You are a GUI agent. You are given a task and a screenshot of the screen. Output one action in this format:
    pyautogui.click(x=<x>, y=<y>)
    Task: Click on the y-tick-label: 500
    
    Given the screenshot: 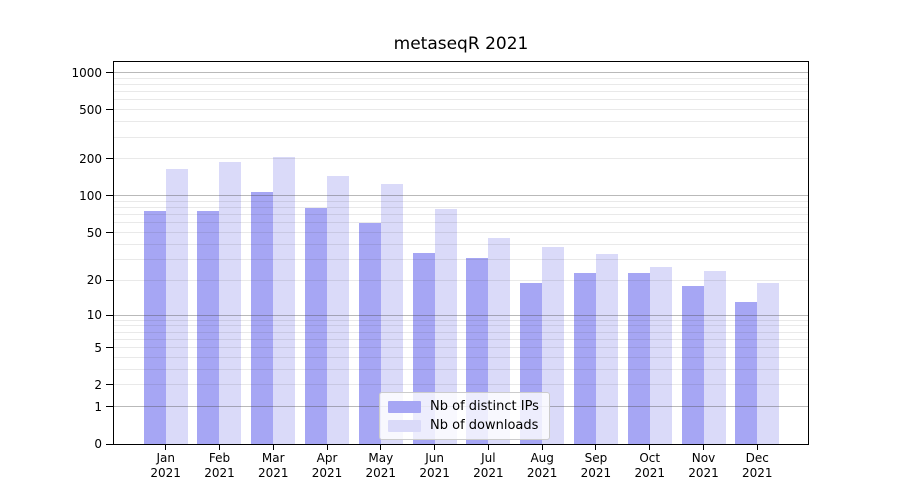 What is the action you would take?
    pyautogui.click(x=90, y=109)
    